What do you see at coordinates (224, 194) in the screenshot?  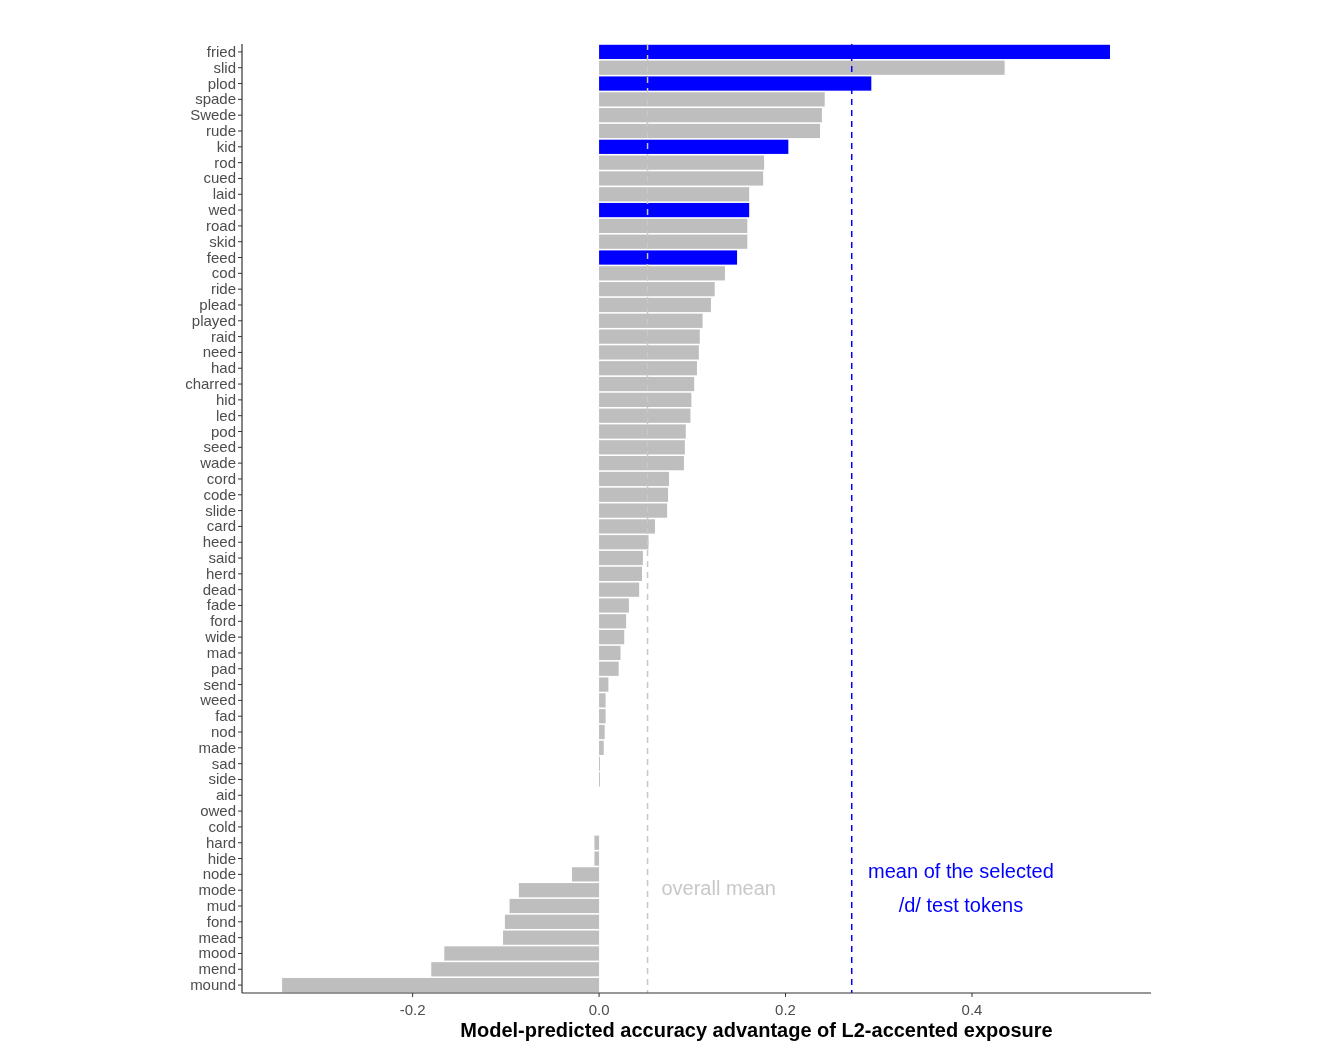 I see `y-tick-label: laid` at bounding box center [224, 194].